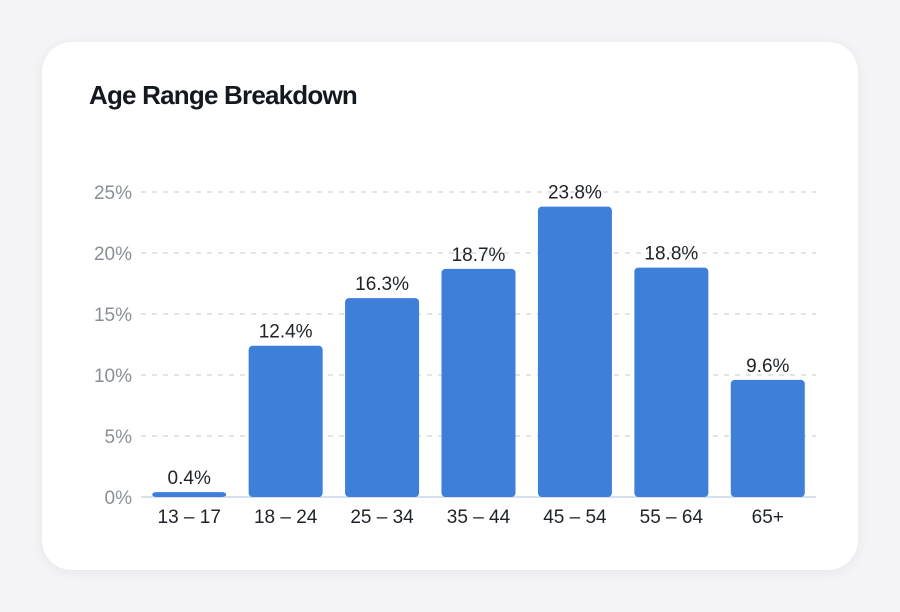 This screenshot has width=900, height=612. What do you see at coordinates (113, 193) in the screenshot?
I see `y-tick-label: 25%` at bounding box center [113, 193].